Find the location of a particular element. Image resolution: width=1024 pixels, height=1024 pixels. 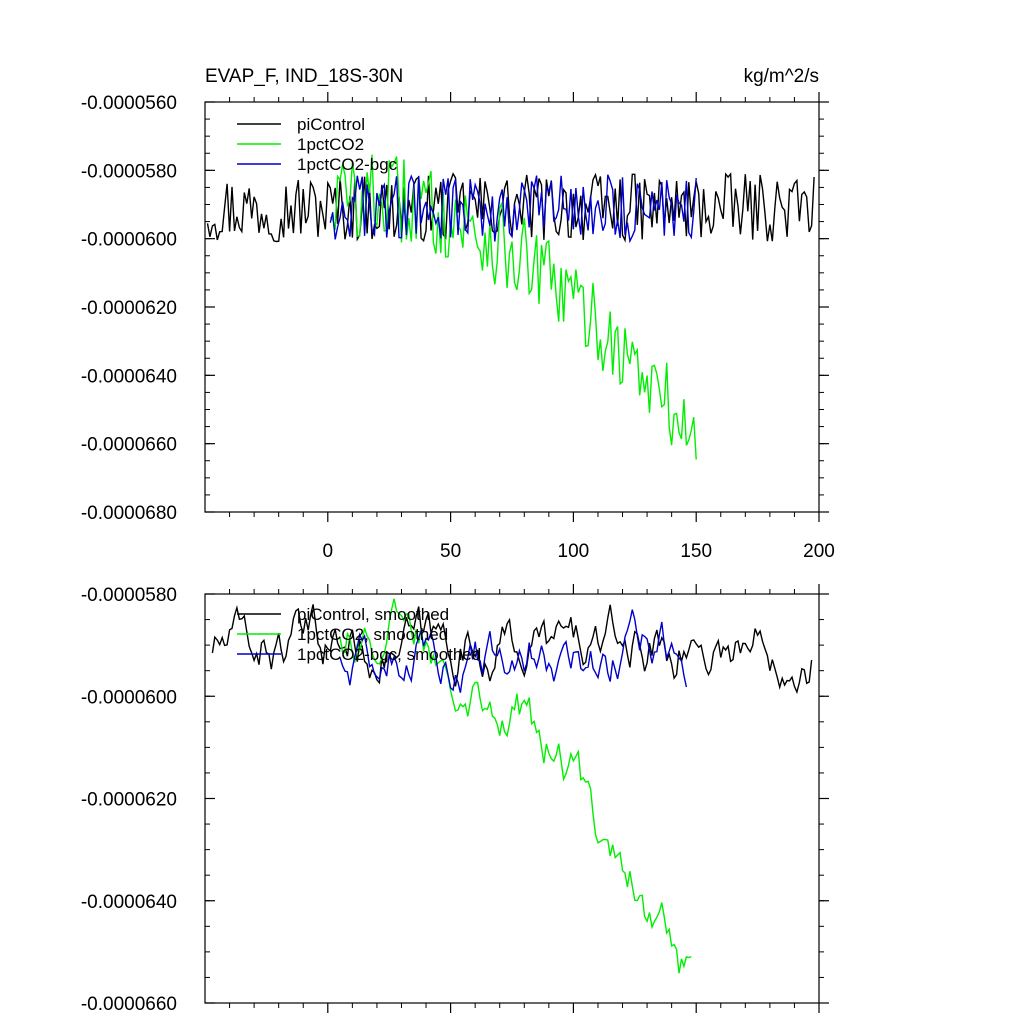

series-line-1pctco2-bgc-smoothed is located at coordinates (513, 651).